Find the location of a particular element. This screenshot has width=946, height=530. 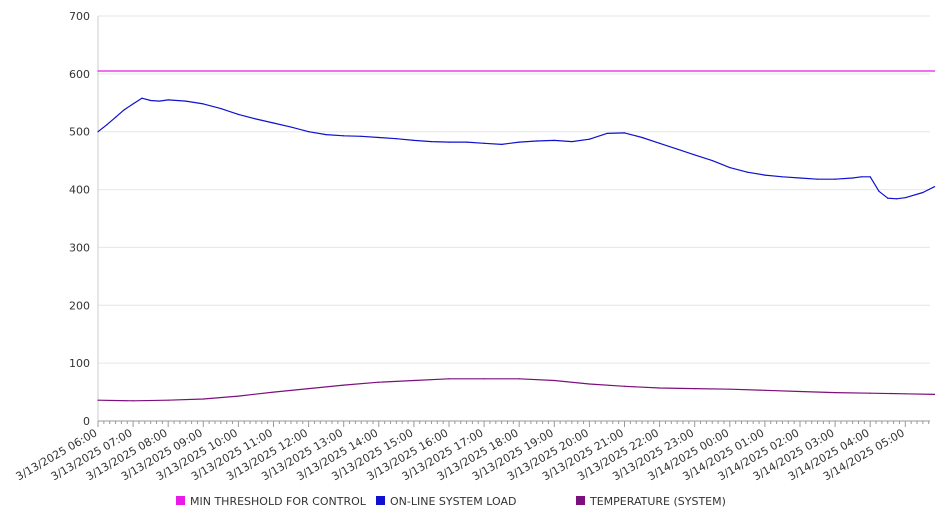

legend-label: ON-LINE SYSTEM LOAD is located at coordinates (453, 501).